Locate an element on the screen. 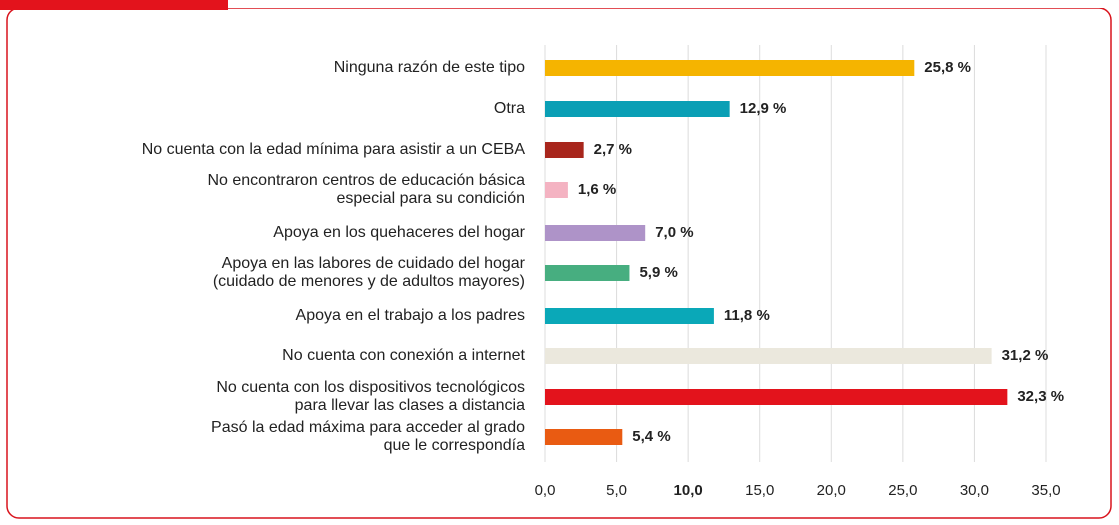 The image size is (1119, 525). value-label: 5,4 % is located at coordinates (651, 436).